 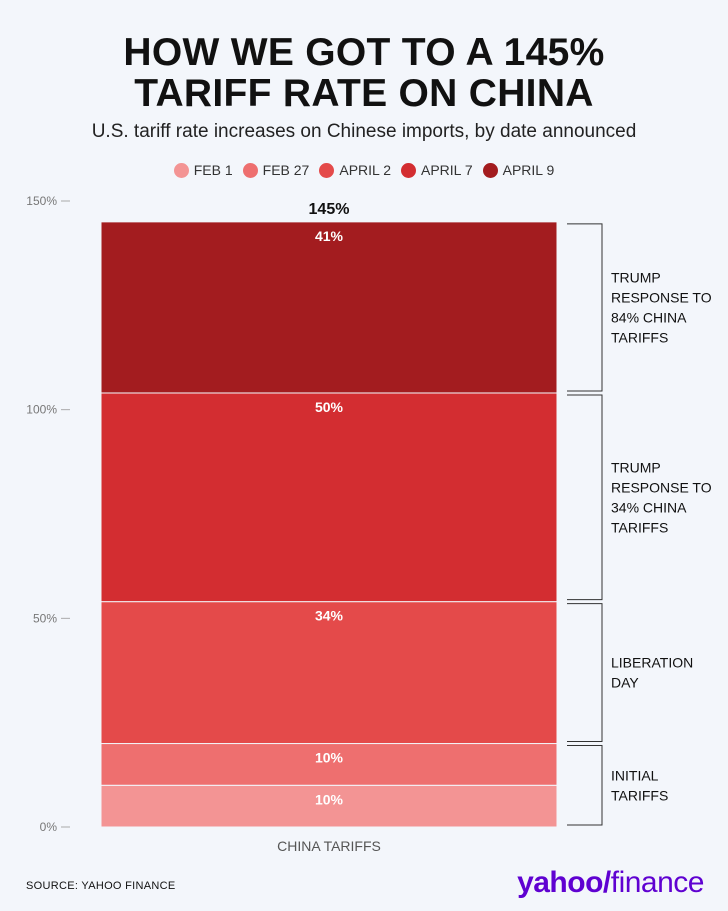 I want to click on segment-value-label: 50%, so click(x=329, y=407).